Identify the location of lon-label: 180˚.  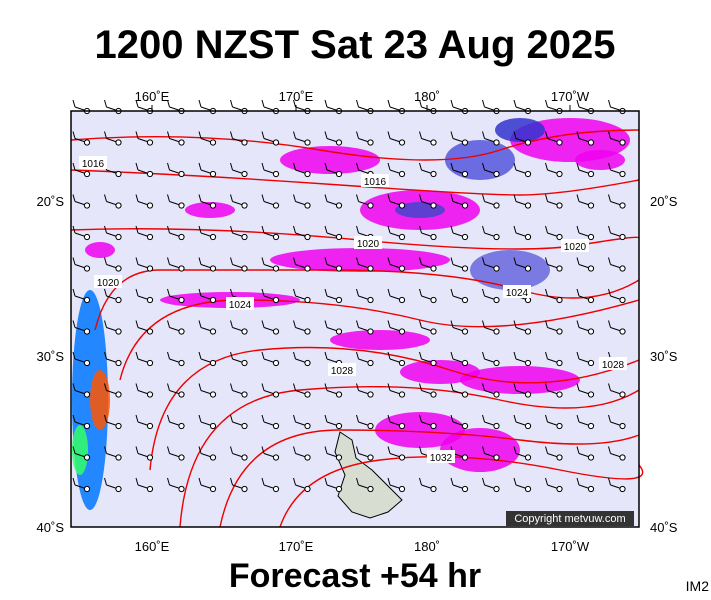
(427, 546).